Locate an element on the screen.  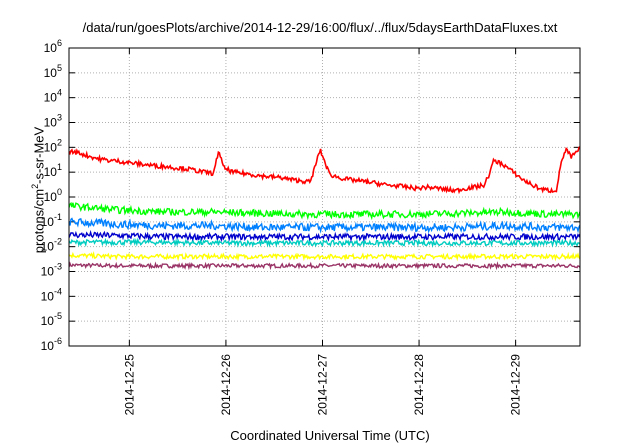
y-tick-label: 10⁻⁶ is located at coordinates (51, 344).